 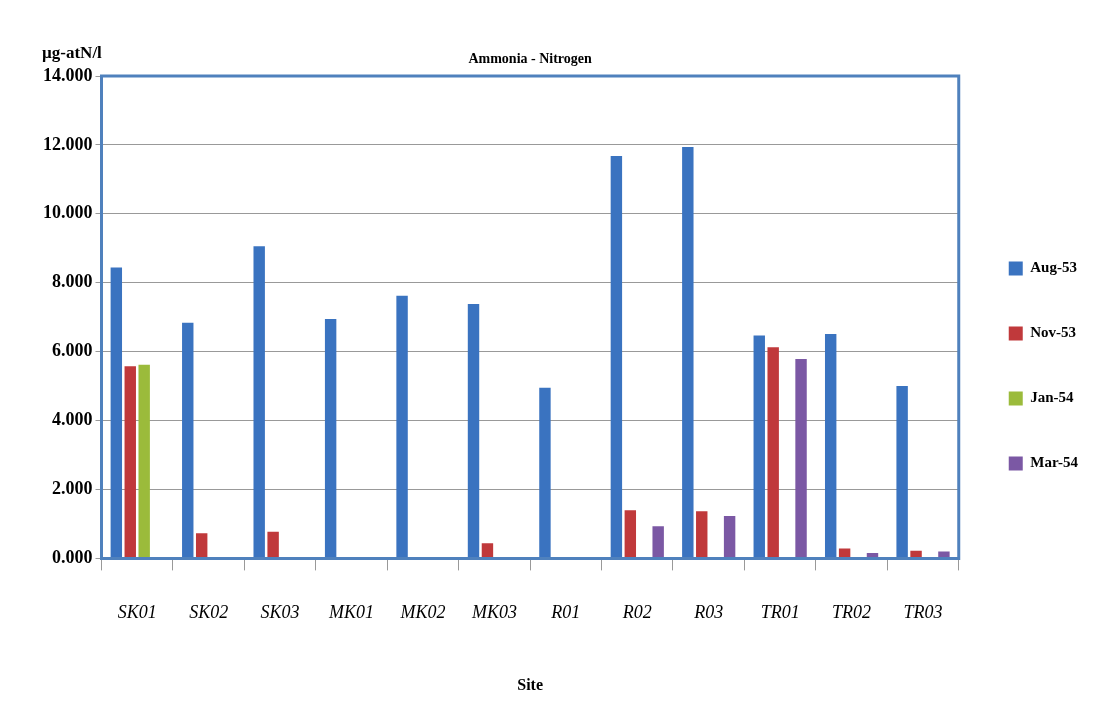 I want to click on legend-label: Jan-54, so click(x=1052, y=397).